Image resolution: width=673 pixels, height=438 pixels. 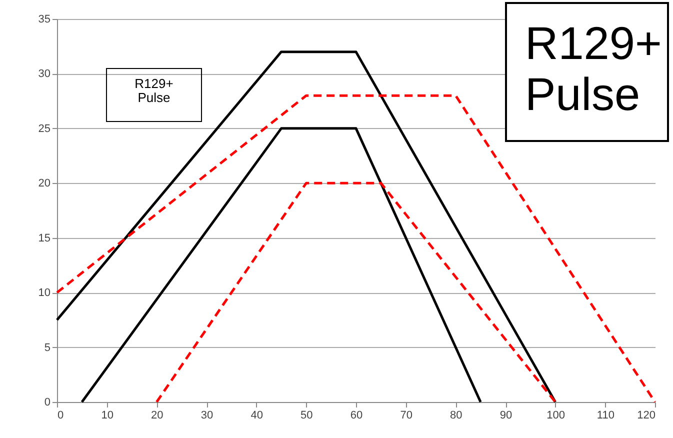 What do you see at coordinates (356, 416) in the screenshot?
I see `x-tick-label: 60` at bounding box center [356, 416].